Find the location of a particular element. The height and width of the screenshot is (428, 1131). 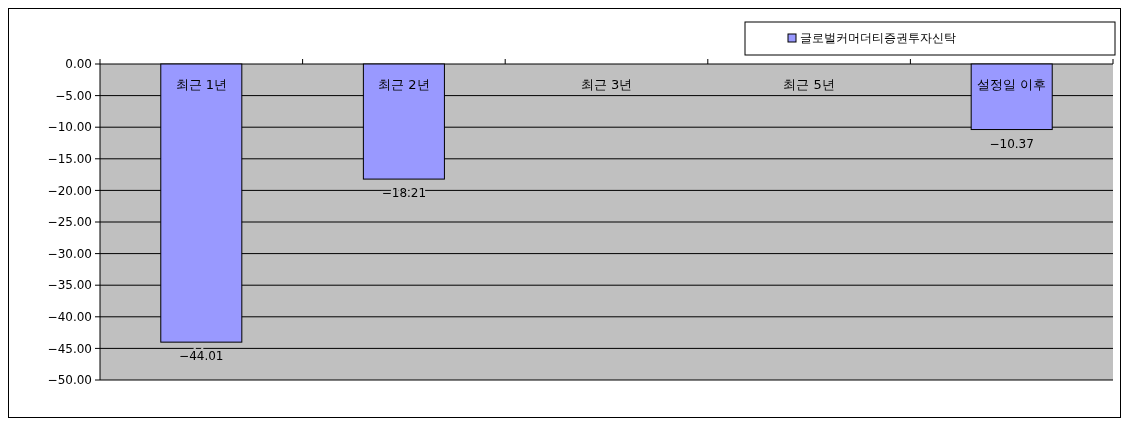

y-tick-label: −25.00 is located at coordinates (69, 222).